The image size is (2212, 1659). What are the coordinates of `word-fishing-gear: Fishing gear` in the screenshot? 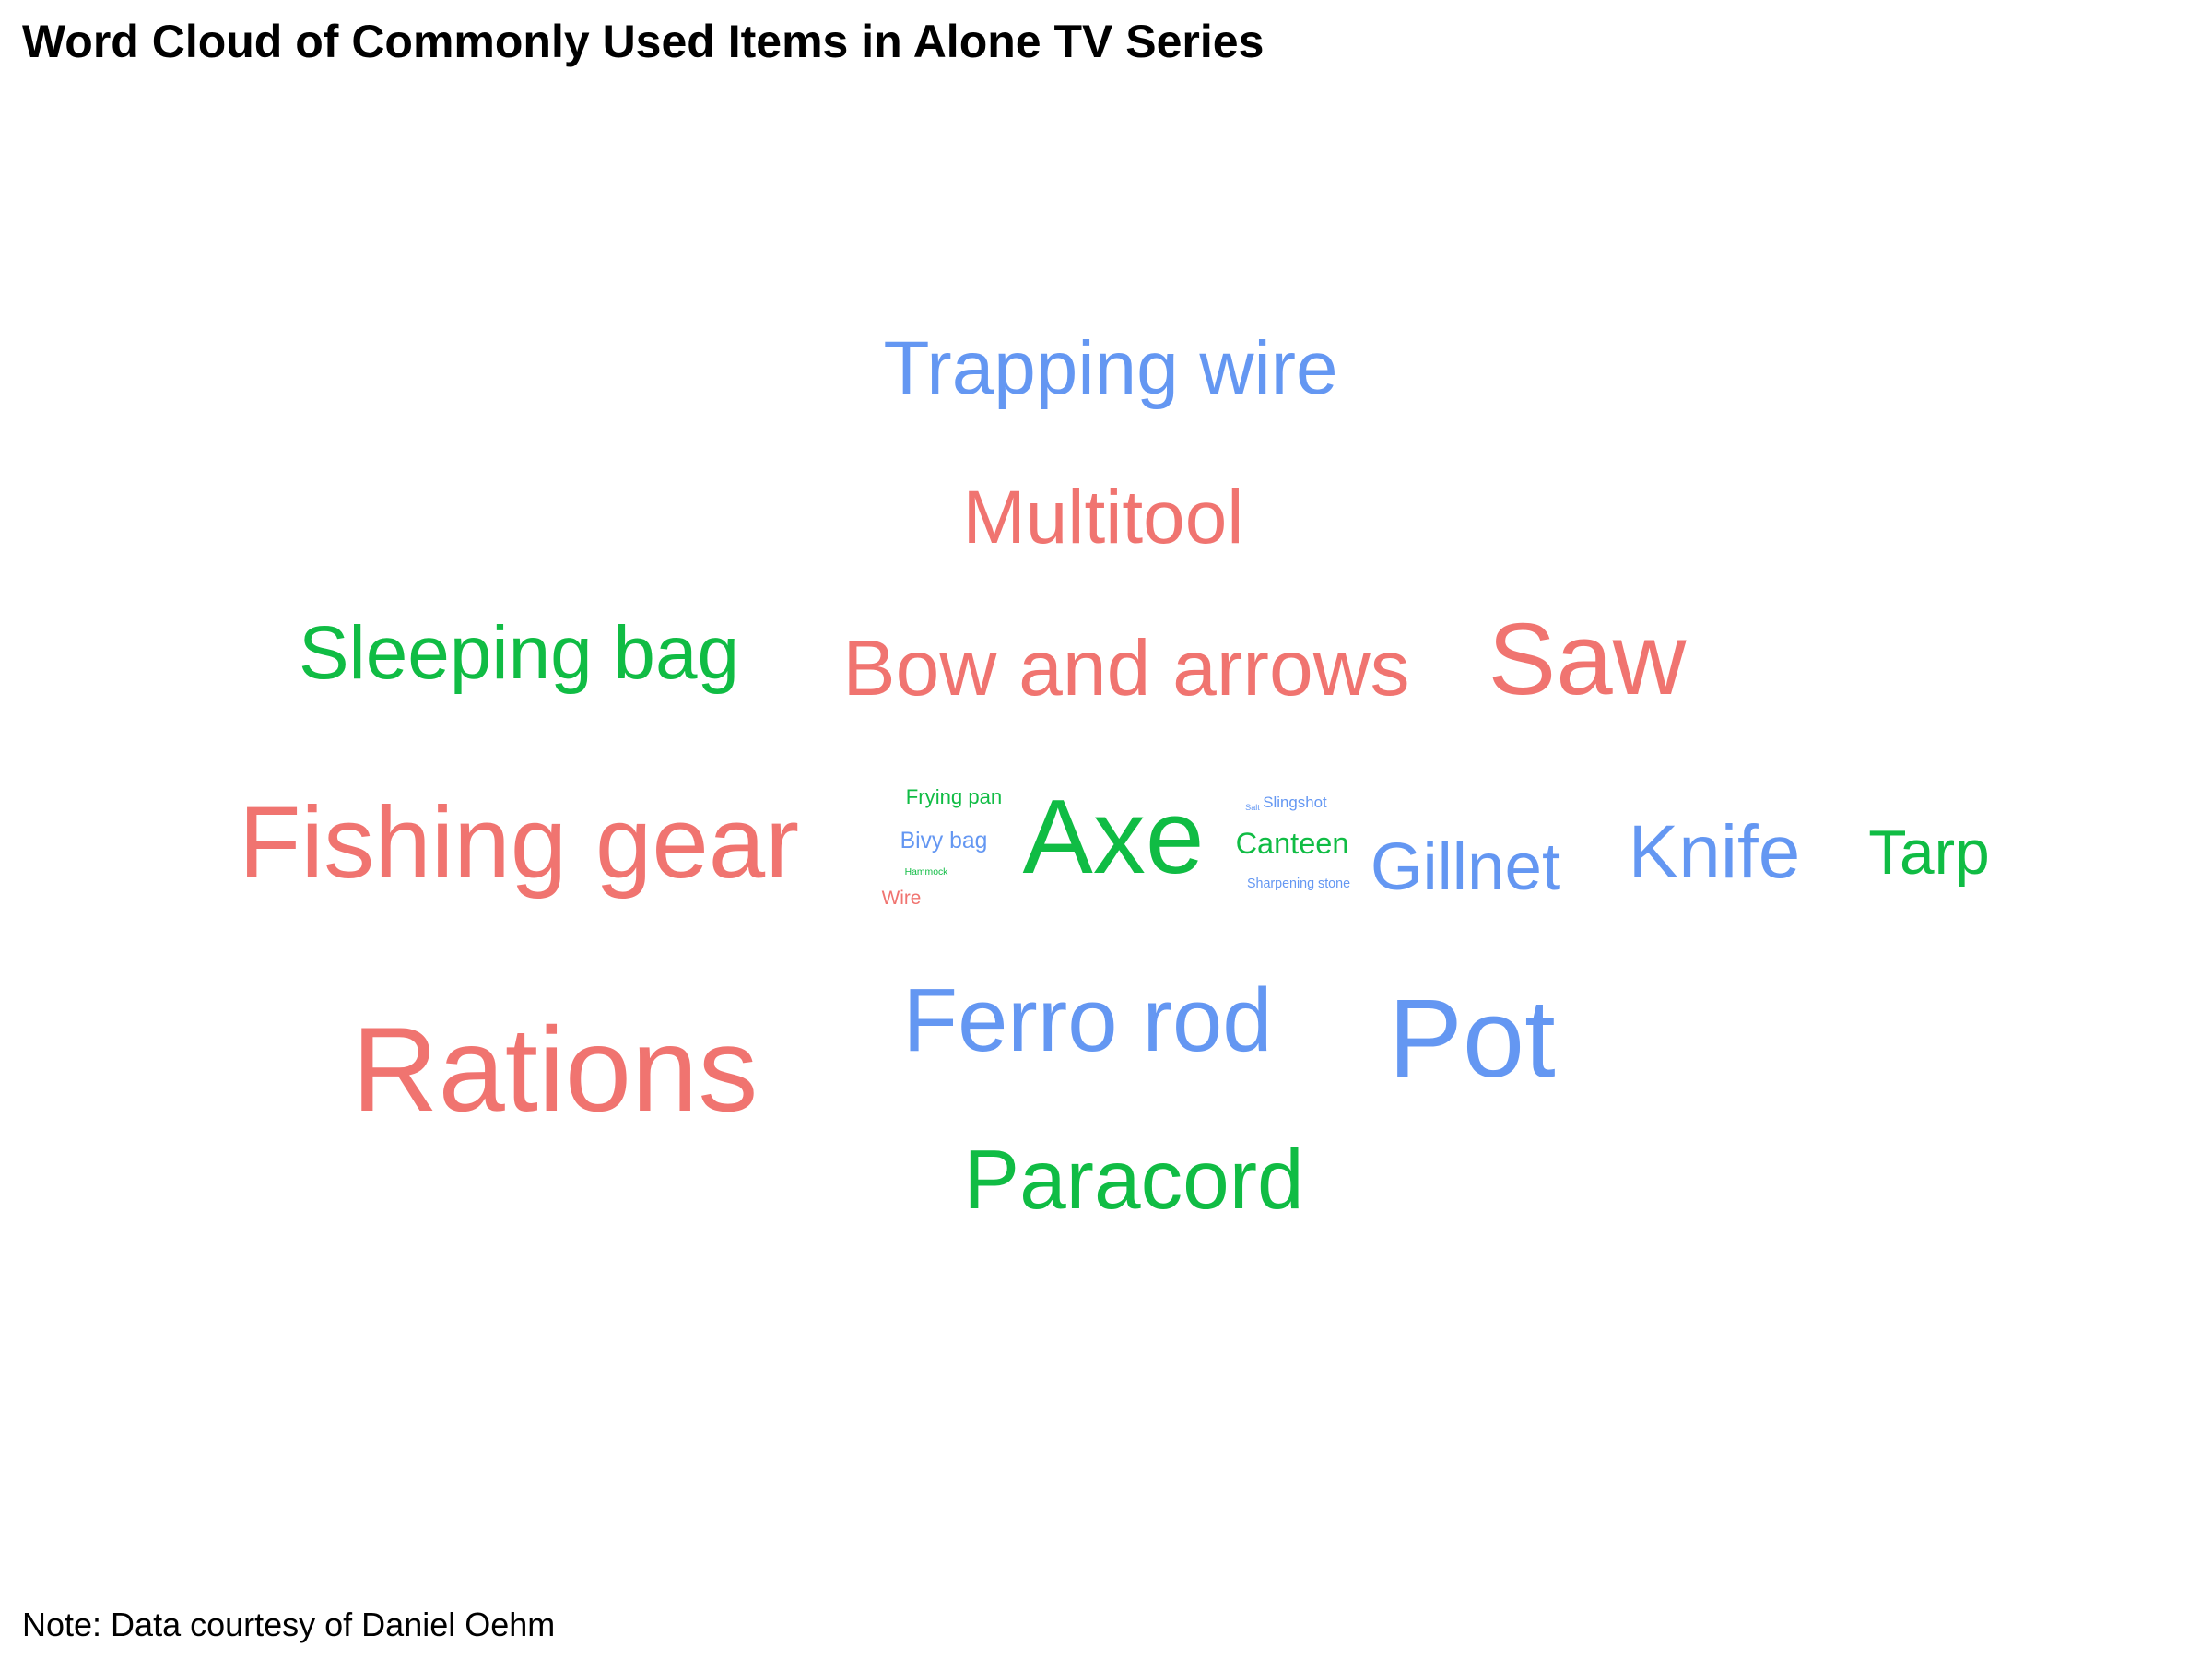 It's located at (519, 843).